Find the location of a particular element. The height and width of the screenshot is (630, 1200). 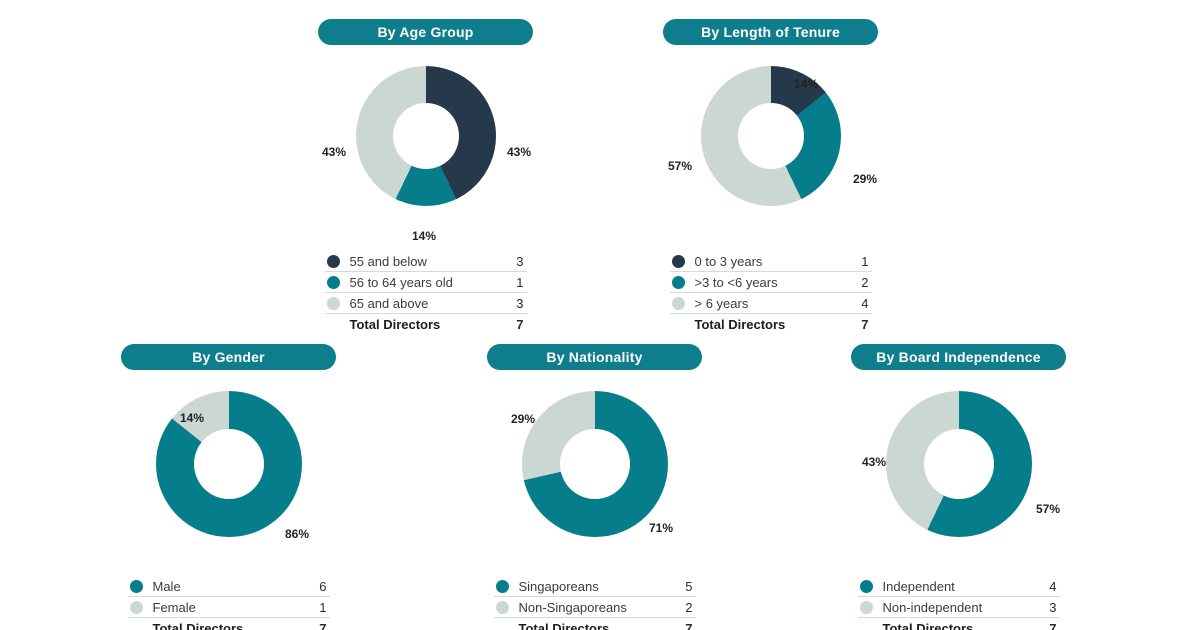

legend-row: Singaporeans 5 is located at coordinates (594, 586).